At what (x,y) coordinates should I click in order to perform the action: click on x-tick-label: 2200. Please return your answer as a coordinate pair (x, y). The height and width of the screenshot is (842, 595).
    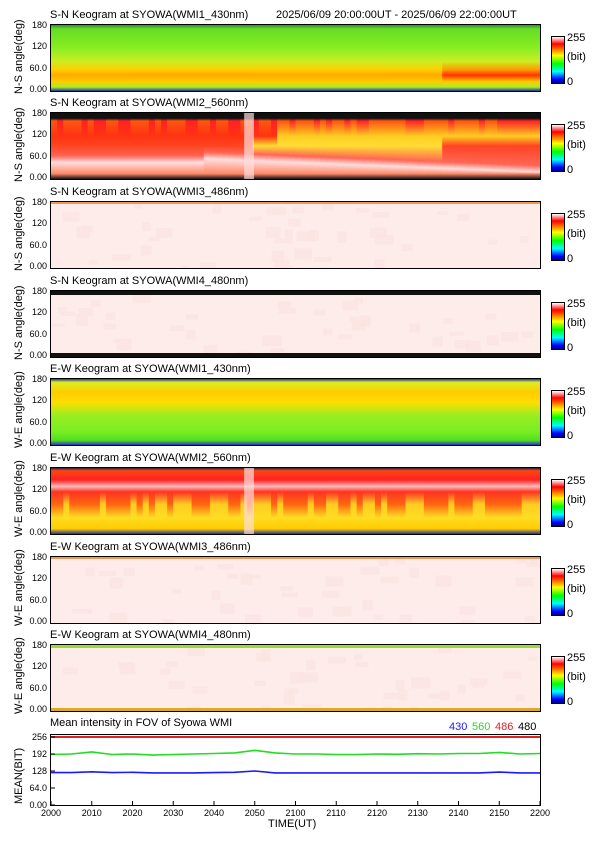
    Looking at the image, I should click on (540, 813).